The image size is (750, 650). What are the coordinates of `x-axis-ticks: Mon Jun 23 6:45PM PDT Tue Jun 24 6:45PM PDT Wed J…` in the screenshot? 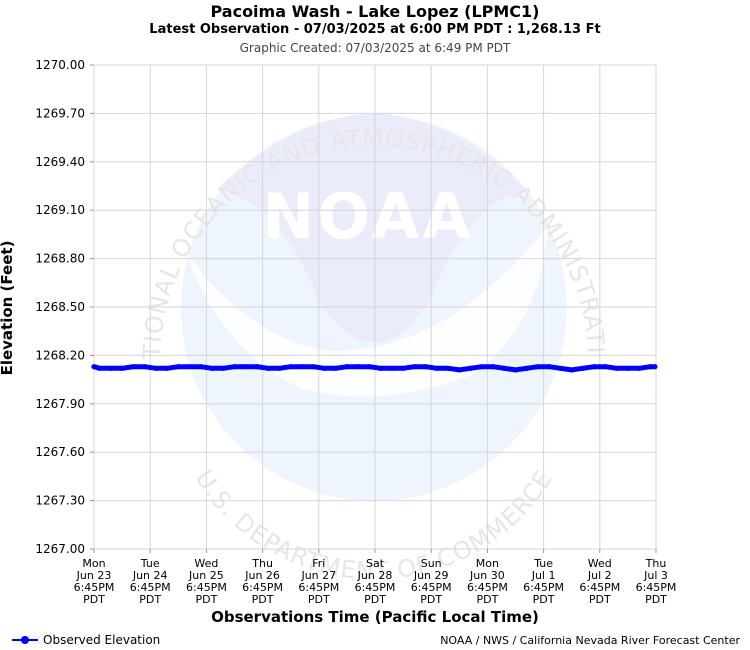 It's located at (375, 577).